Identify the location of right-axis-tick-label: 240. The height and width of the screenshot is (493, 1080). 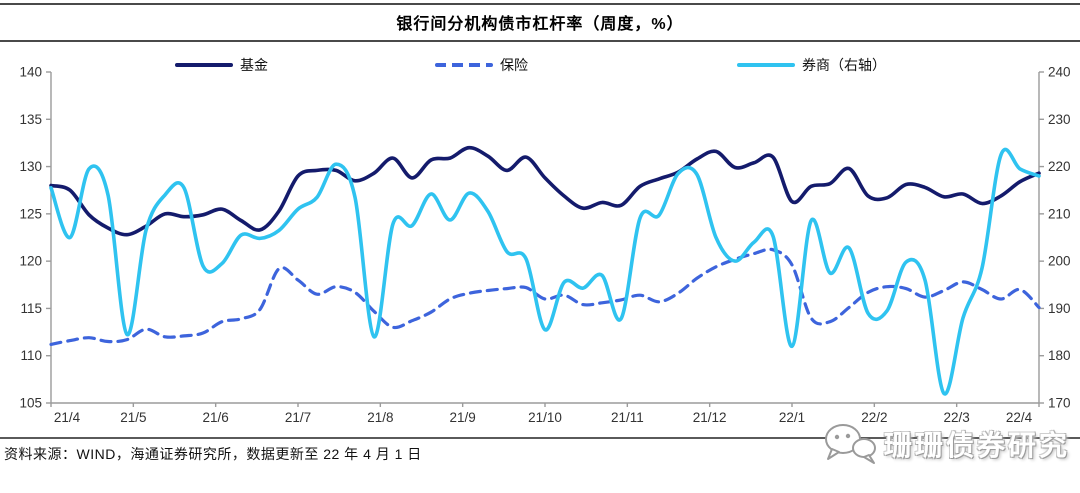
(1059, 72).